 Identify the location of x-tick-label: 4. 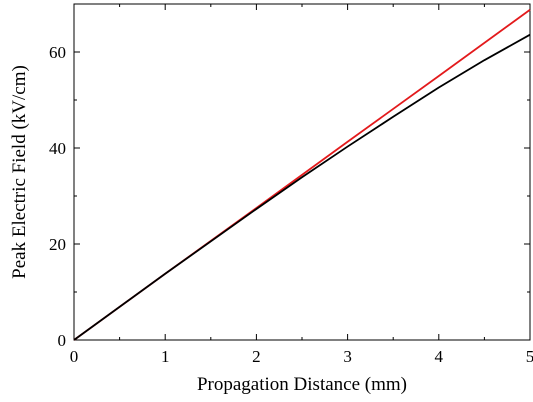
(439, 356).